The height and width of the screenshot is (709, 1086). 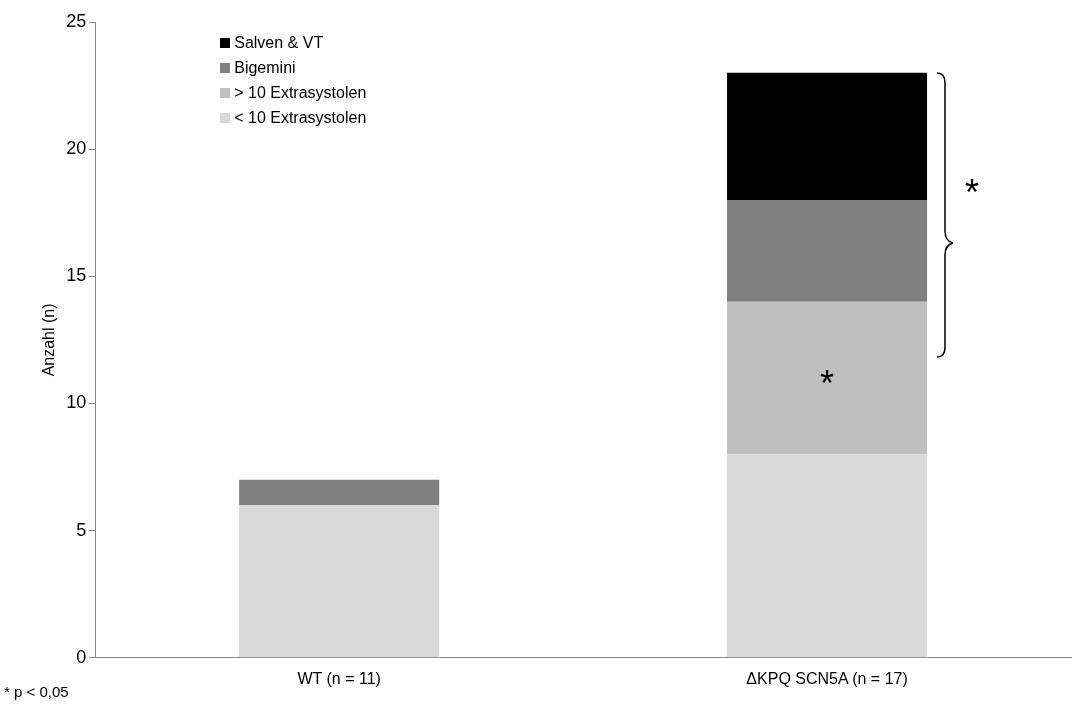 What do you see at coordinates (339, 678) in the screenshot?
I see `x-tick-label: WT (n = 11)` at bounding box center [339, 678].